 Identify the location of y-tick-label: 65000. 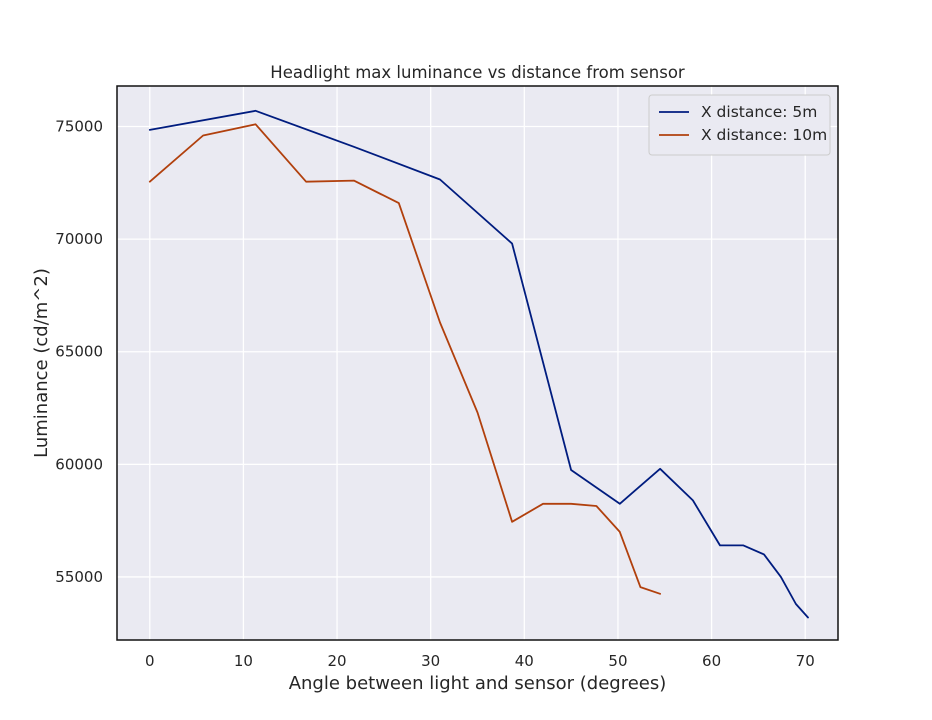
(79, 352).